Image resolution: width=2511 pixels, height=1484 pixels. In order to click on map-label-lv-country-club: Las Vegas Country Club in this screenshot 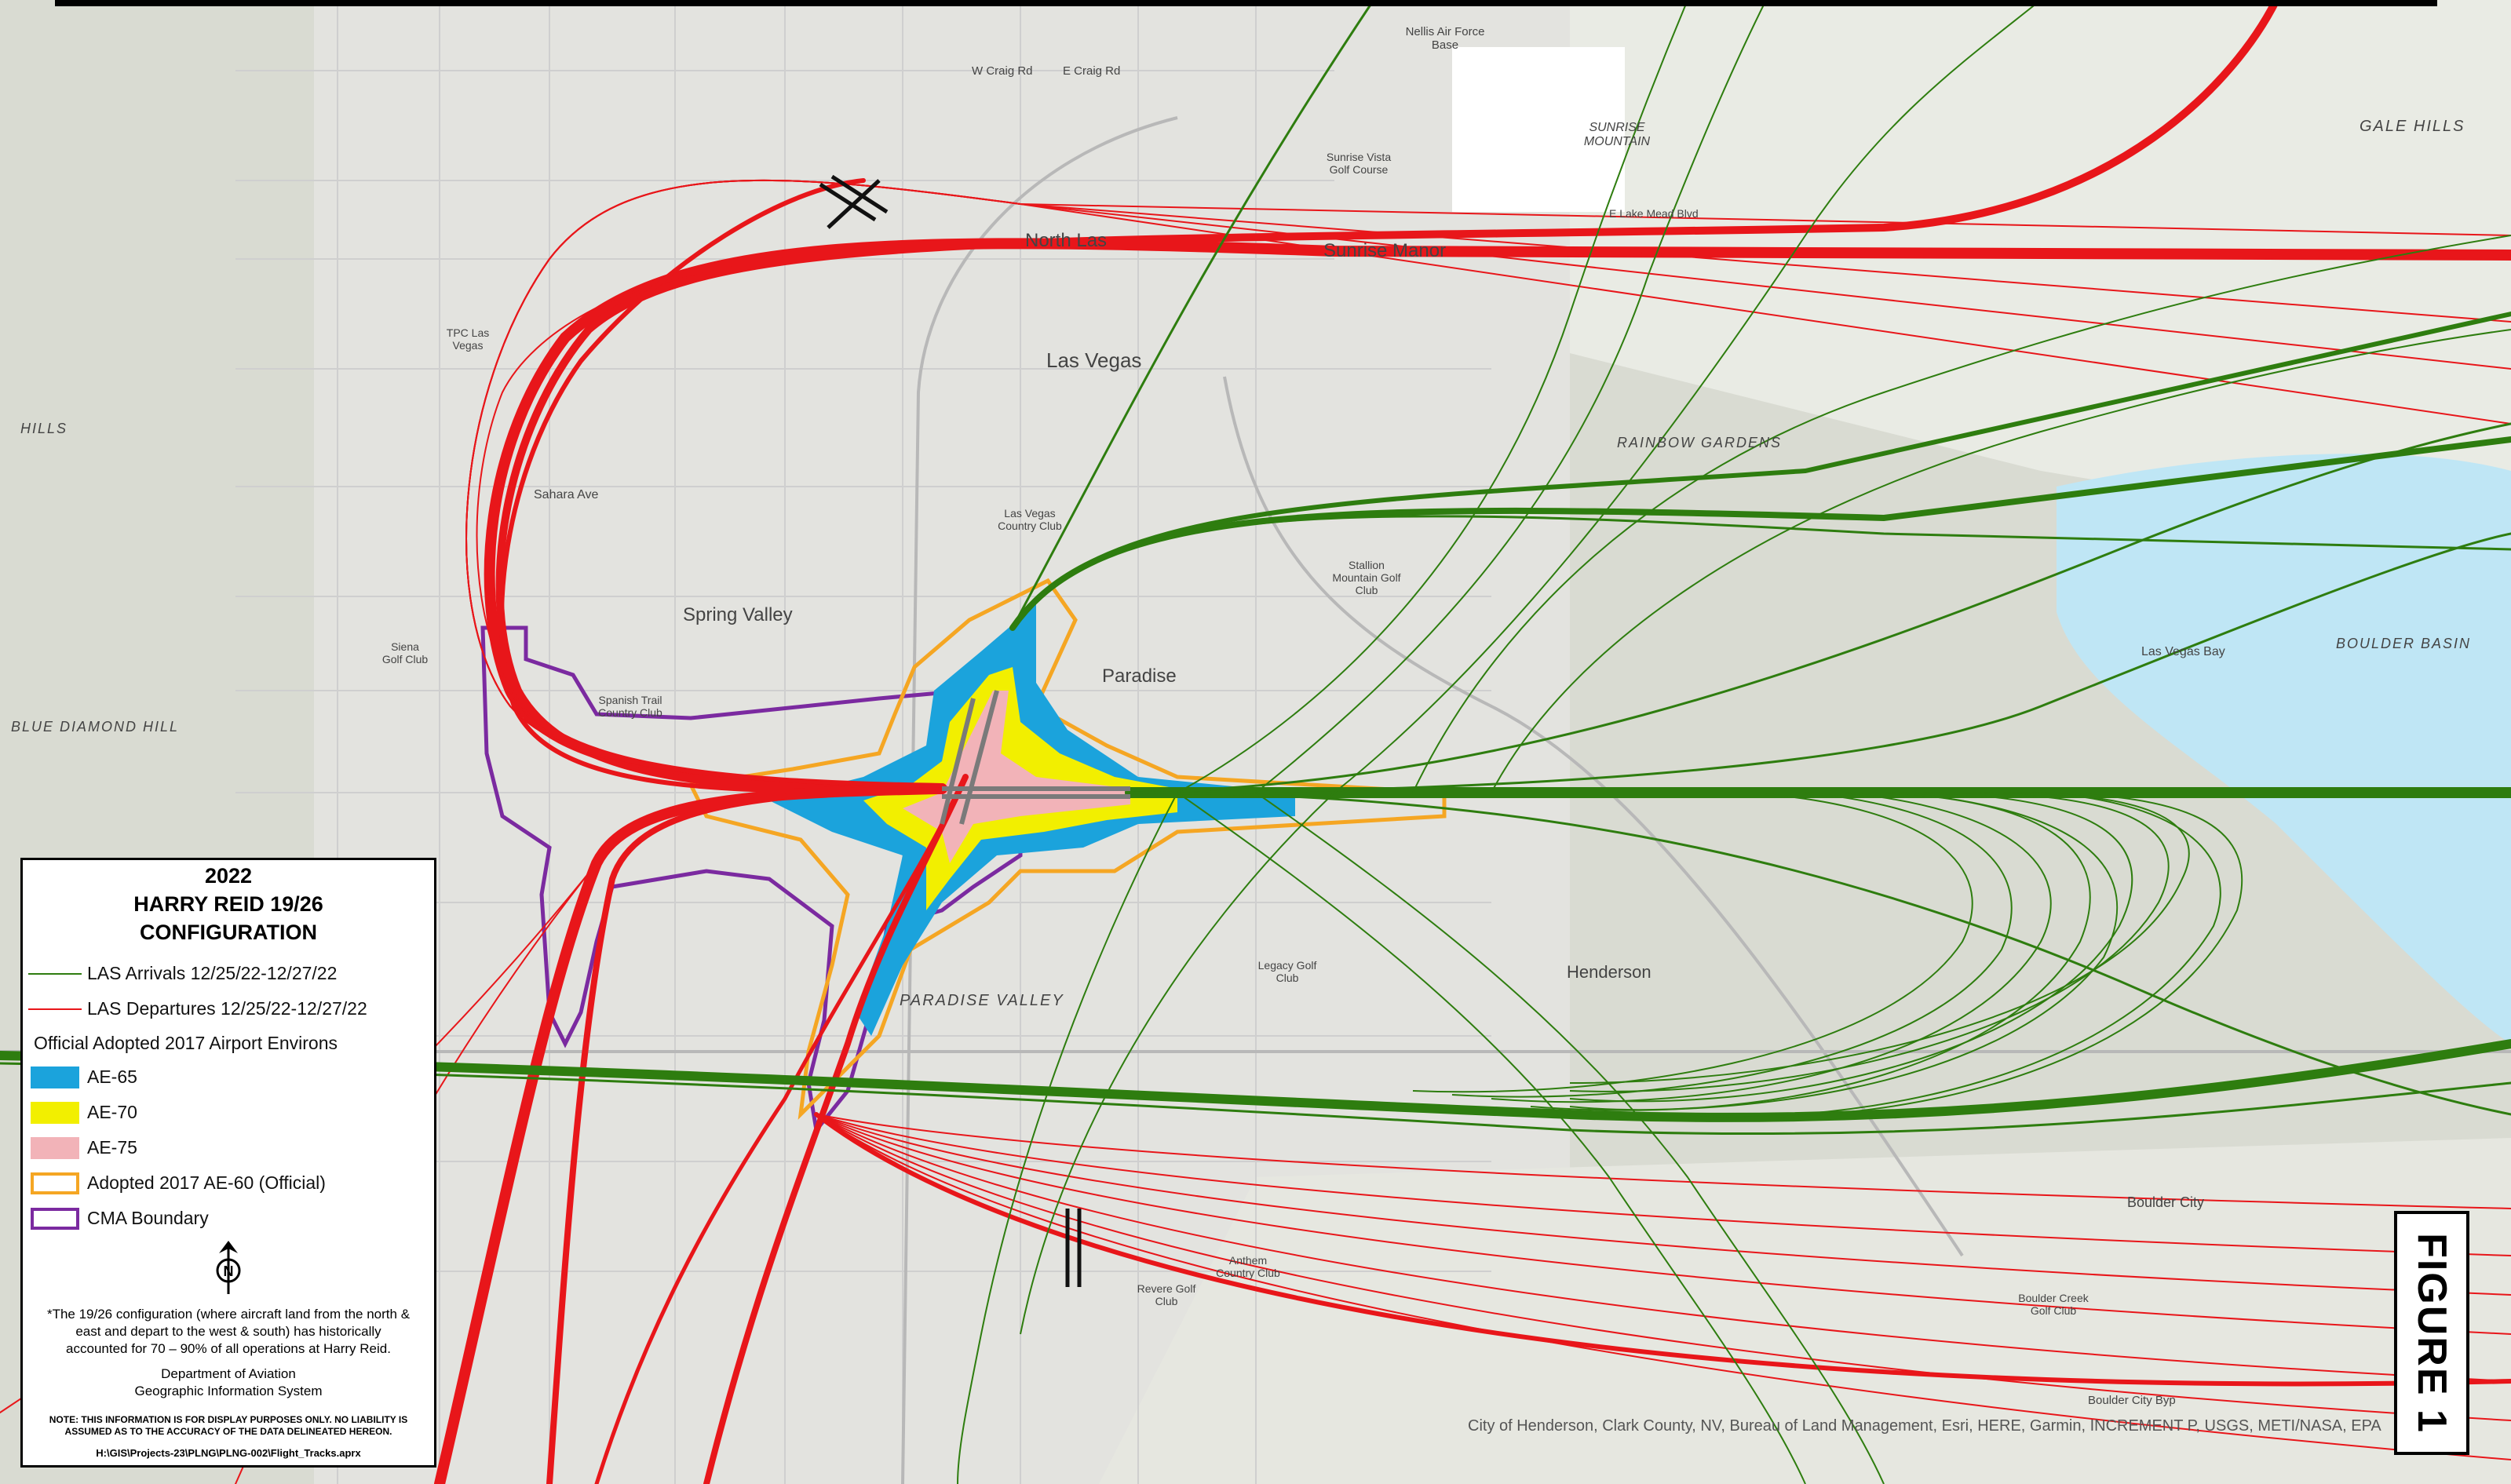, I will do `click(1030, 519)`.